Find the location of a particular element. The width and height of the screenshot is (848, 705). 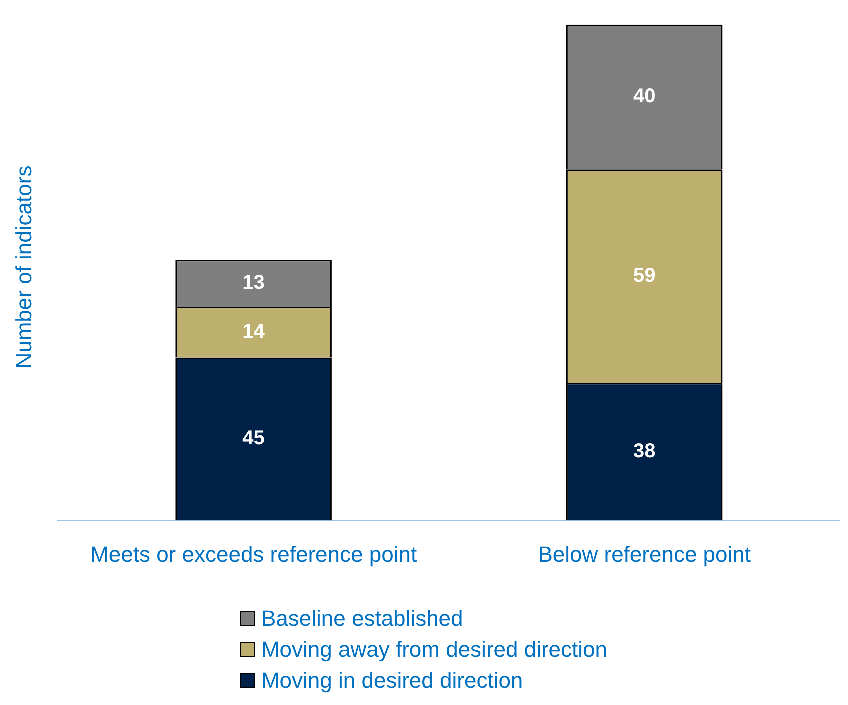

legend-label: Moving in desired direction is located at coordinates (392, 681).